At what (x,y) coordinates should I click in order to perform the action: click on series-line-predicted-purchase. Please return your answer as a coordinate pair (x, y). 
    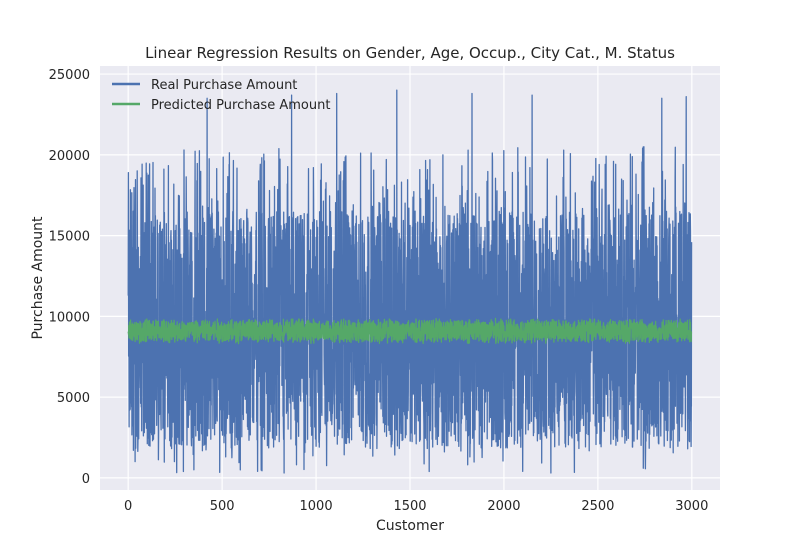
    Looking at the image, I should click on (410, 331).